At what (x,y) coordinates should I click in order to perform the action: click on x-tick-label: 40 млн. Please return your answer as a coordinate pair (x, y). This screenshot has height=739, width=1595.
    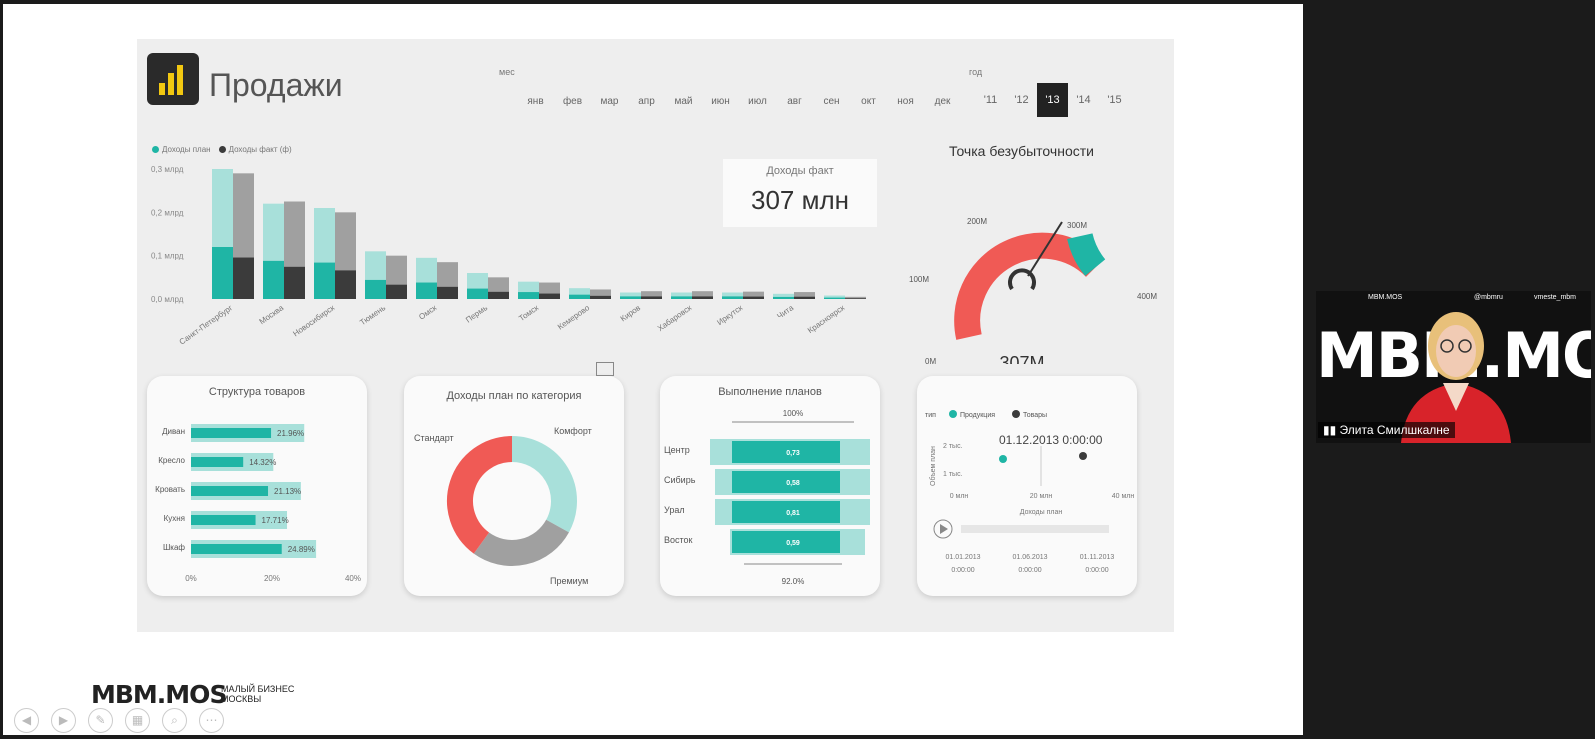
    Looking at the image, I should click on (1123, 496).